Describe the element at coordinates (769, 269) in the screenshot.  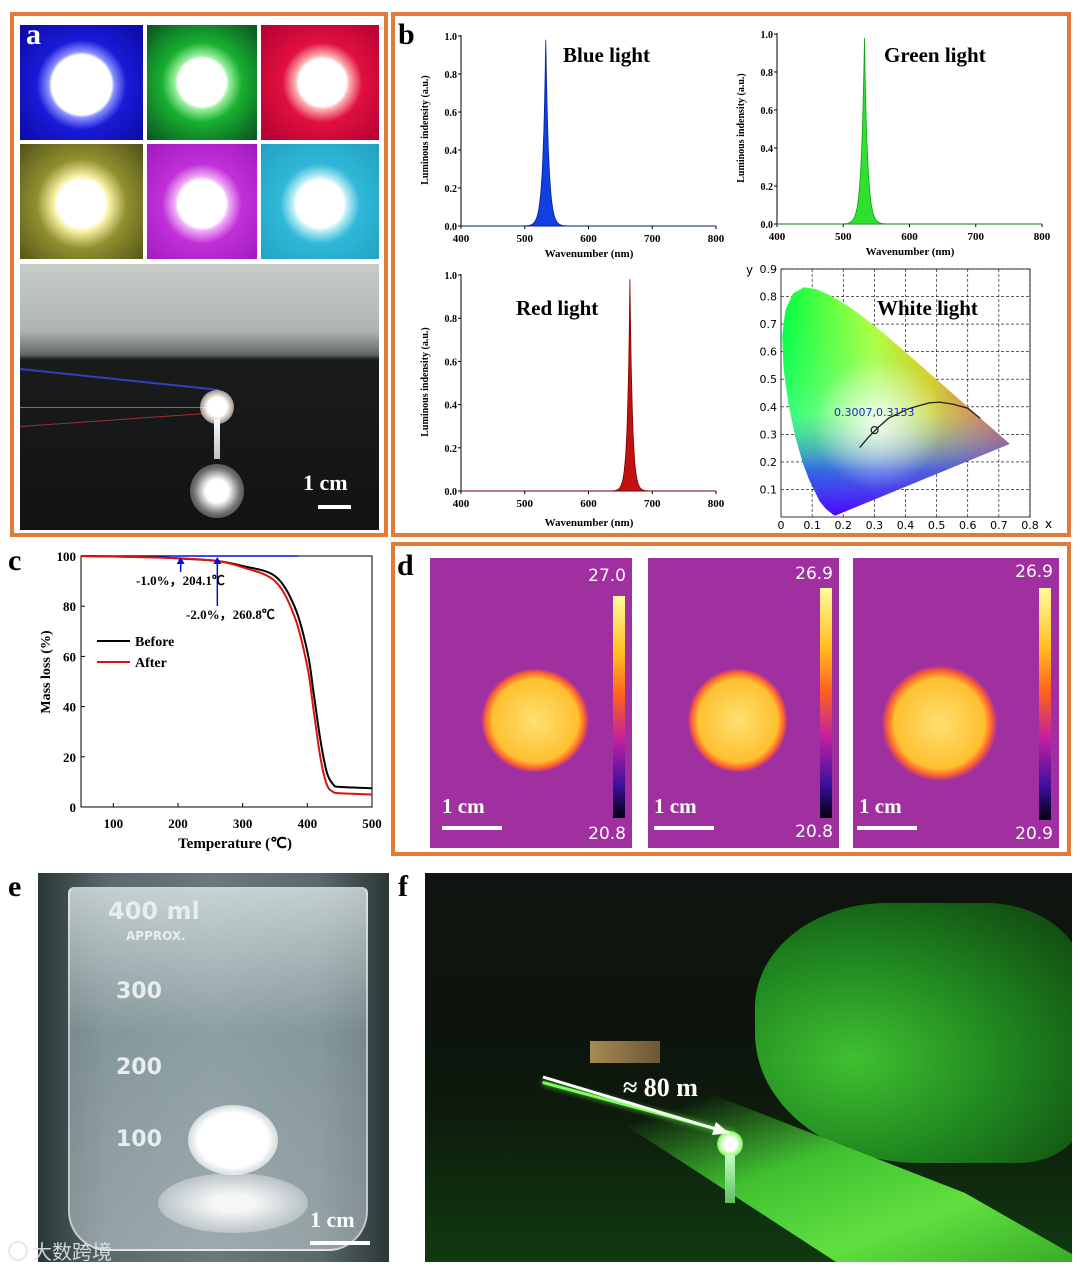
I see `cie-ytick-label: 0.9` at that location.